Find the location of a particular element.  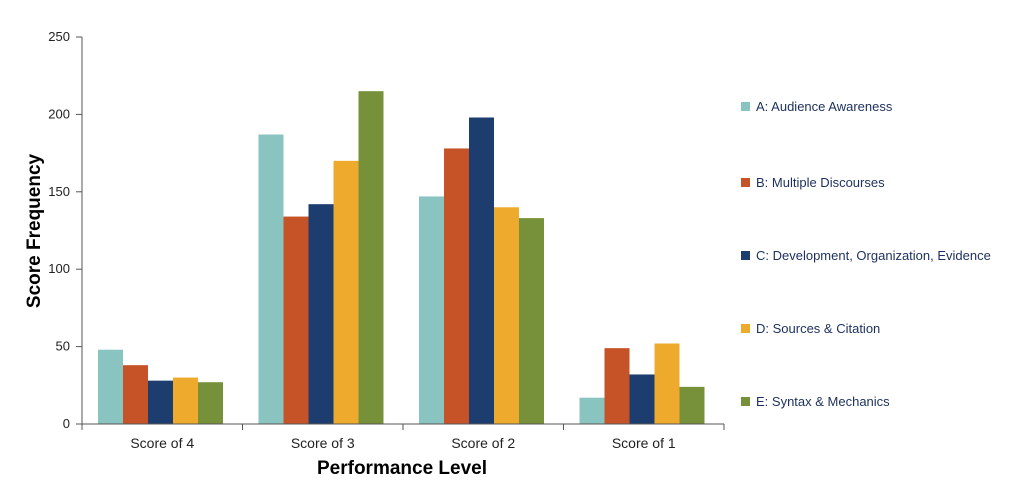

x-tick-label: Score of 1 is located at coordinates (644, 443).